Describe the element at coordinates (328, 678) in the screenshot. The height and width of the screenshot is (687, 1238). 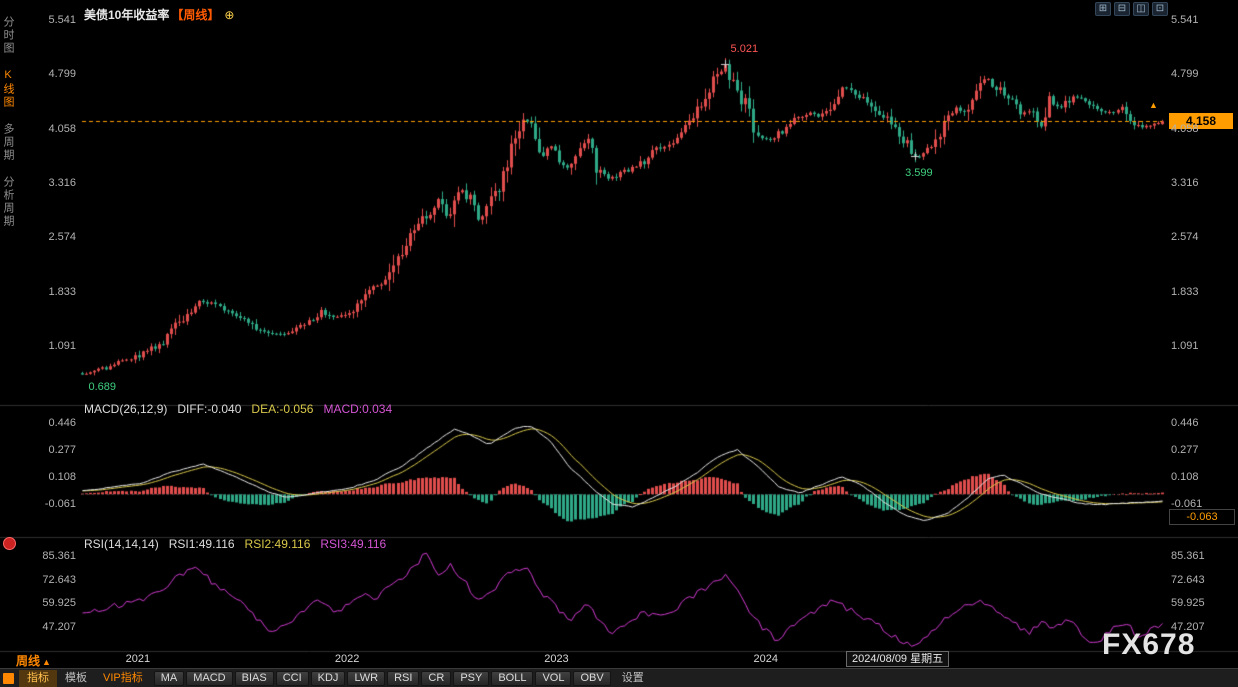
I see `indicator-button-kdj: KDJ` at that location.